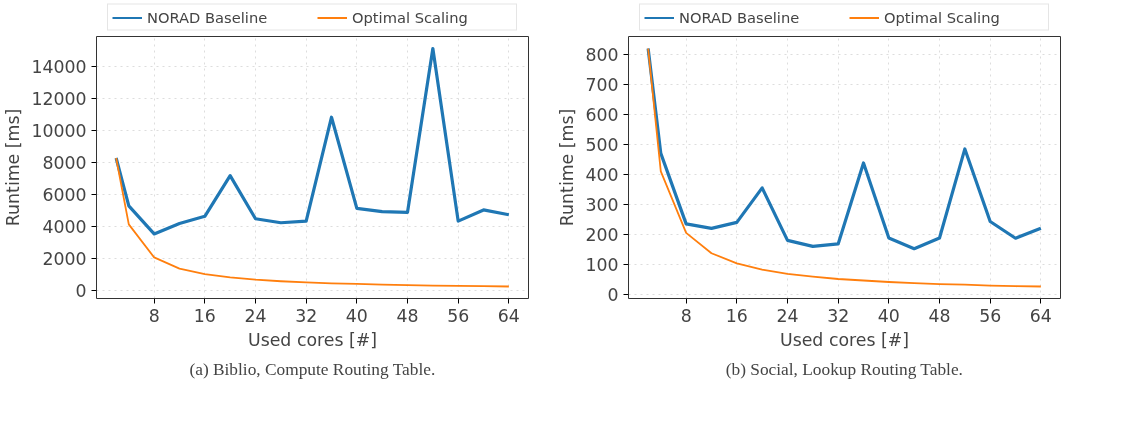  What do you see at coordinates (59, 99) in the screenshot?
I see `y-tick-label: 12000` at bounding box center [59, 99].